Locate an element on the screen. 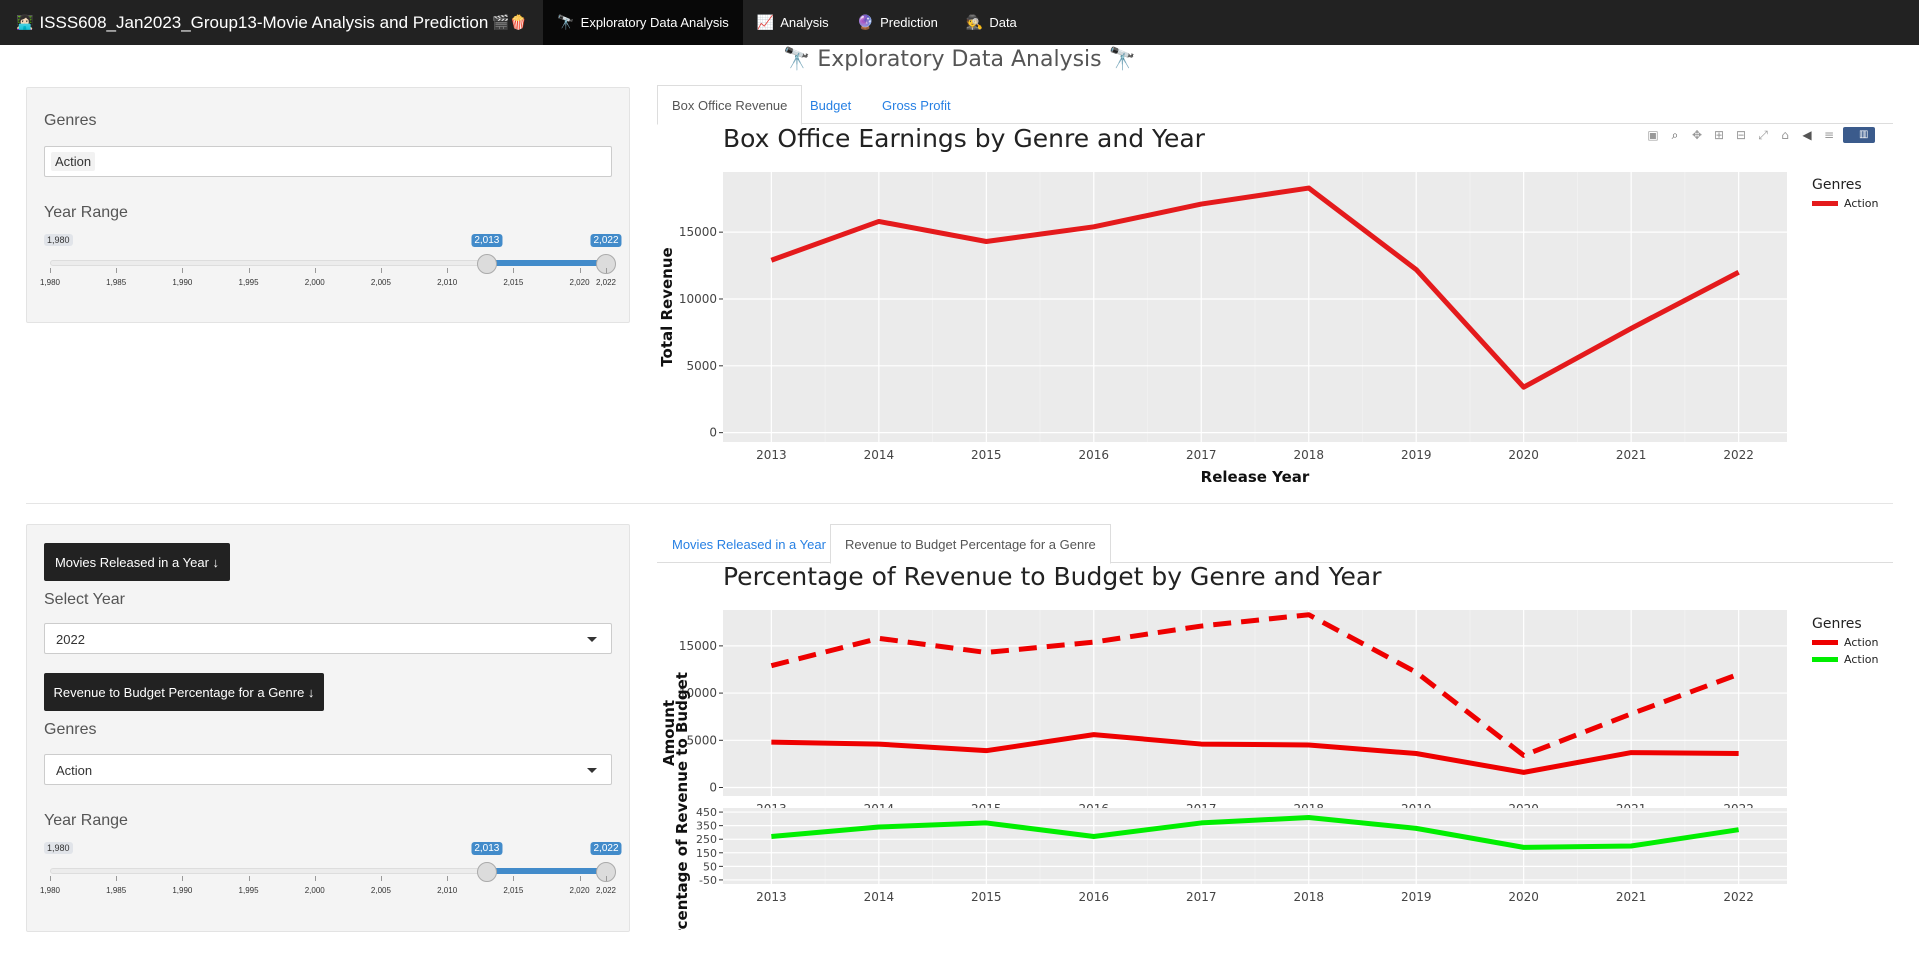 This screenshot has height=962, width=1919. nav-tab-eda: 🔭 Exploratory Data Analysis is located at coordinates (643, 22).